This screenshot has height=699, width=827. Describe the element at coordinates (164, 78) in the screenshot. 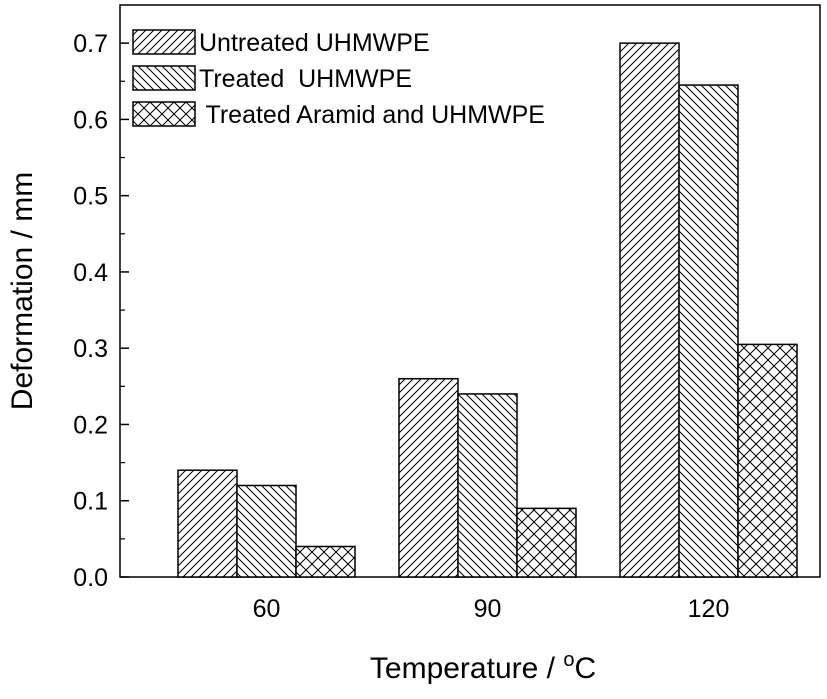

I see `legend-swatch-backward-diagonal` at that location.